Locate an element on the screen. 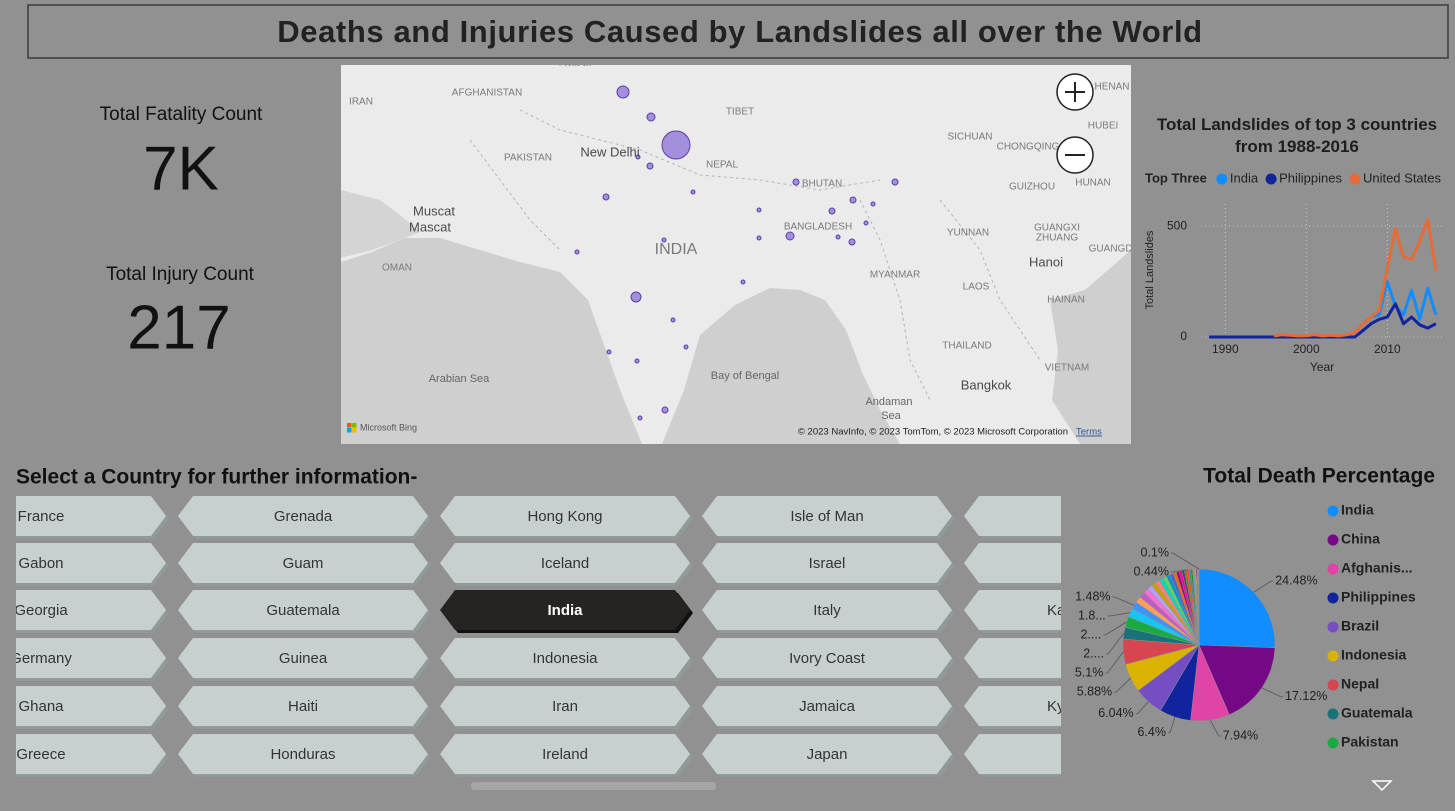 The height and width of the screenshot is (811, 1455). slicer-button-label: Guatemala is located at coordinates (303, 610).